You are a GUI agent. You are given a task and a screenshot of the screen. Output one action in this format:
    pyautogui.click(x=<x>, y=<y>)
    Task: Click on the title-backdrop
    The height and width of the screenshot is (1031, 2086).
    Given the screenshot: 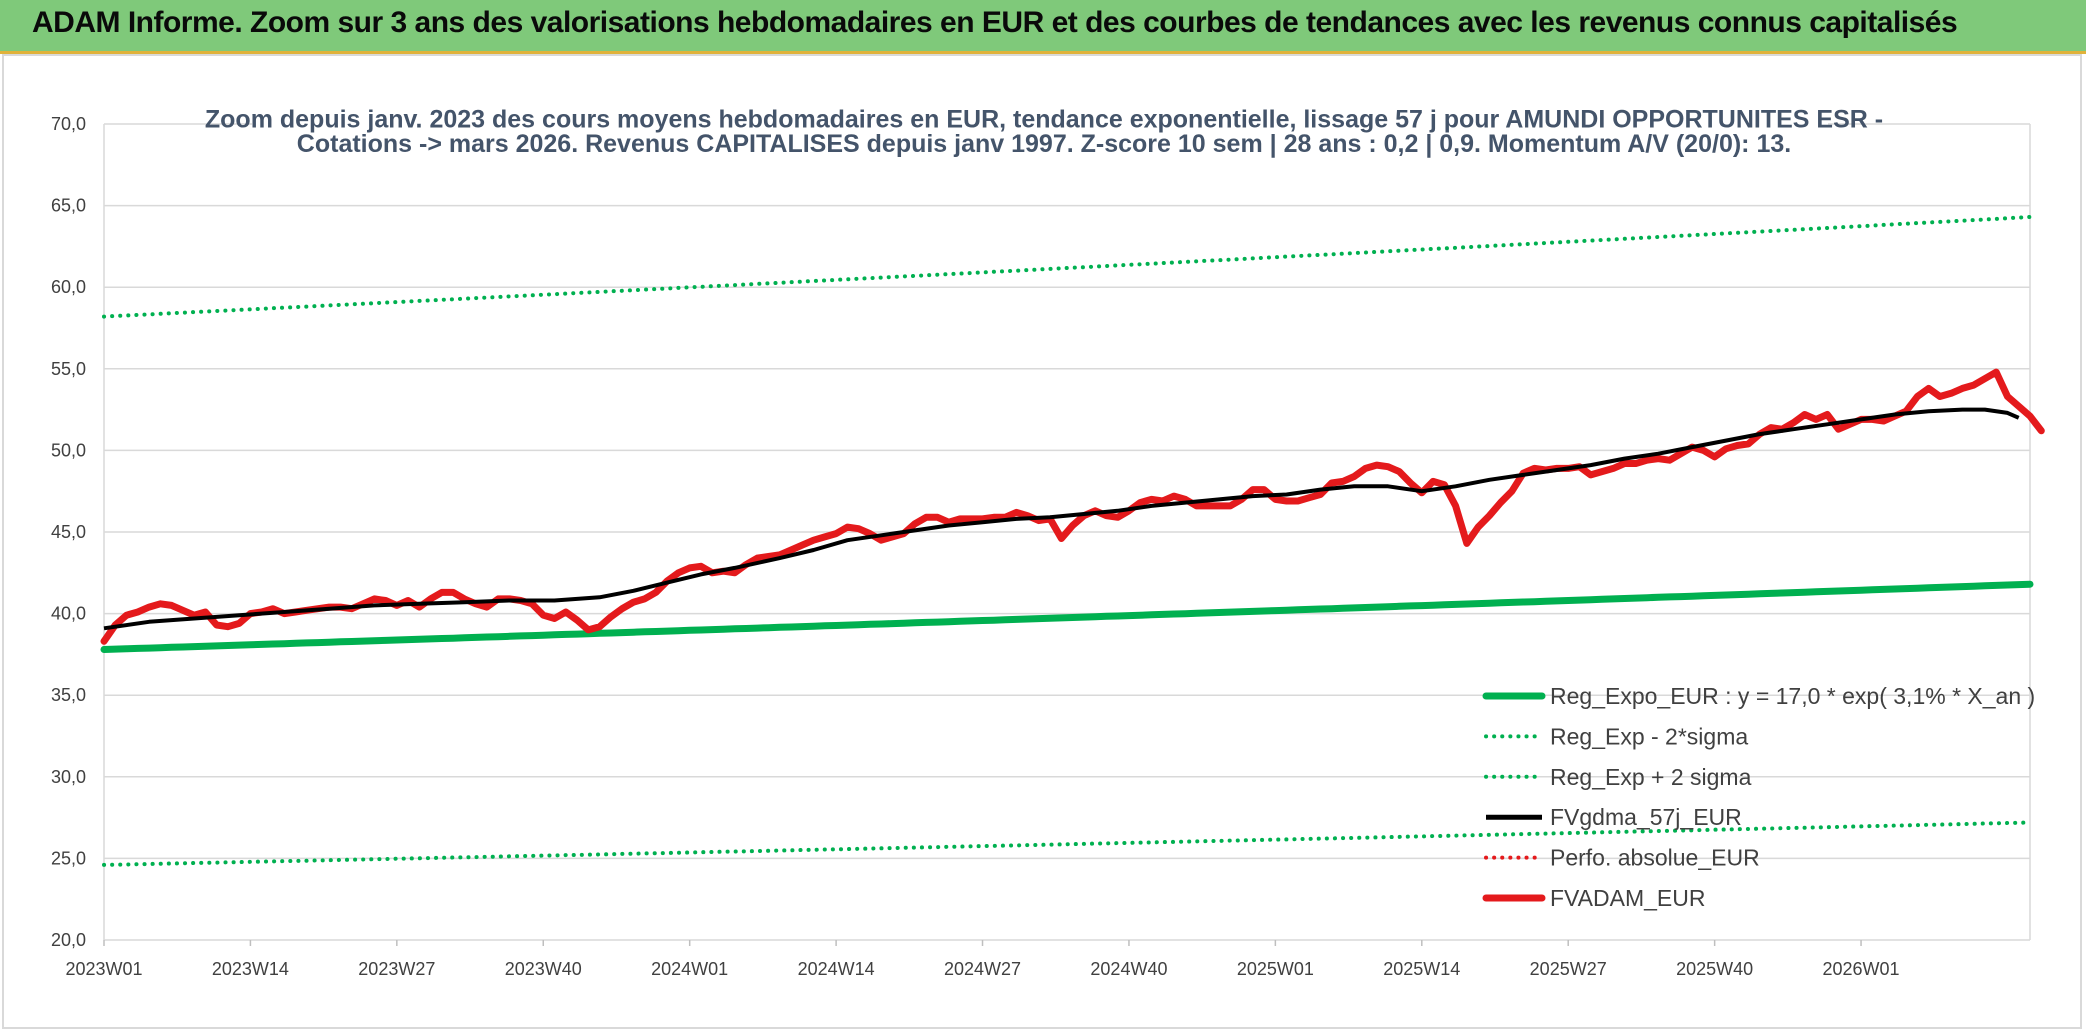 What is the action you would take?
    pyautogui.click(x=1040, y=135)
    